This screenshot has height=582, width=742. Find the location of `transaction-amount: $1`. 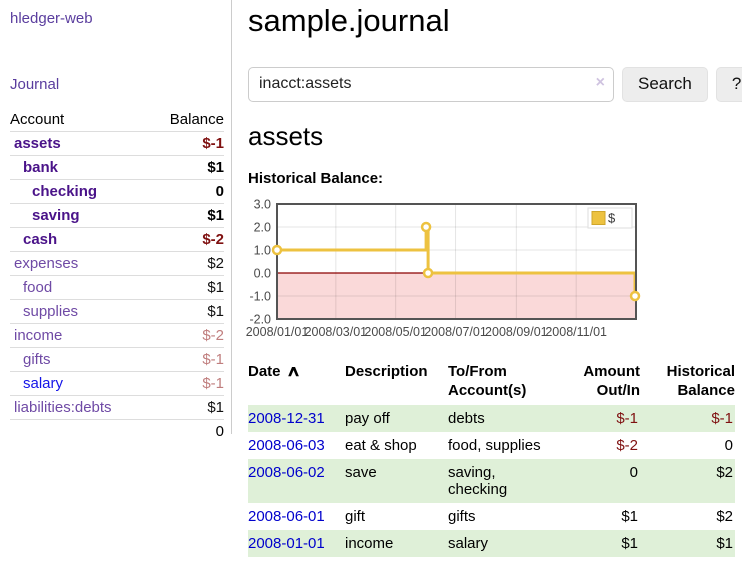

transaction-amount: $1 is located at coordinates (603, 543).